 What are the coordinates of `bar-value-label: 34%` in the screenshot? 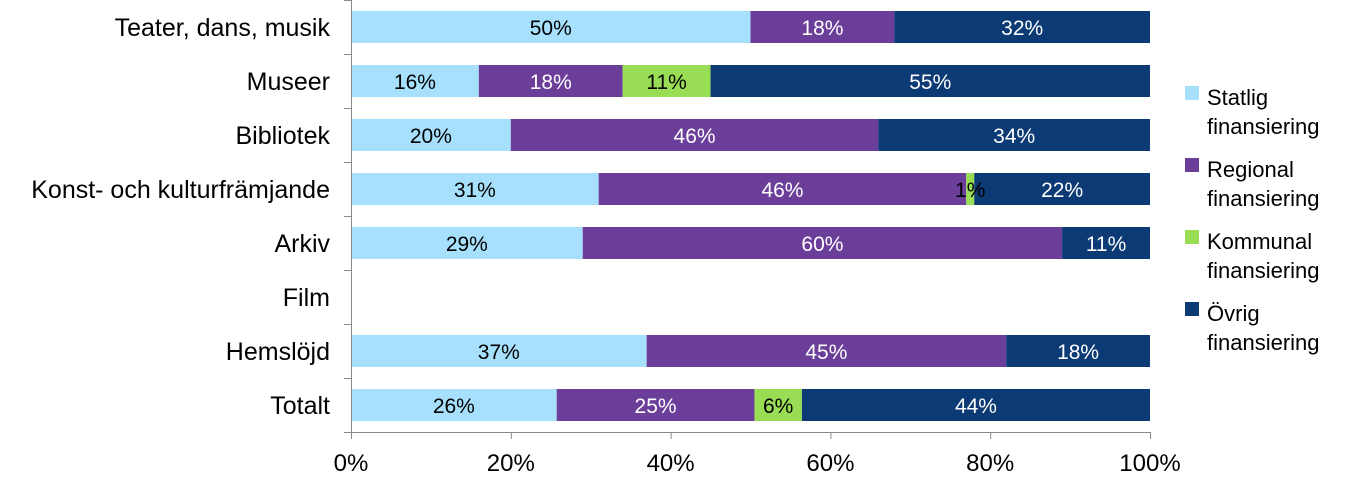 It's located at (1014, 136).